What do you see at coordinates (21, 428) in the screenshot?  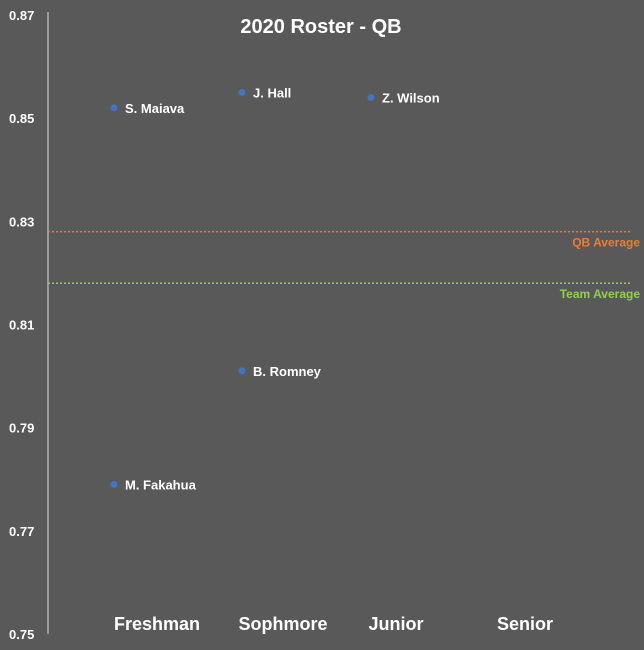 I see `y-tick-label: 0.79` at bounding box center [21, 428].